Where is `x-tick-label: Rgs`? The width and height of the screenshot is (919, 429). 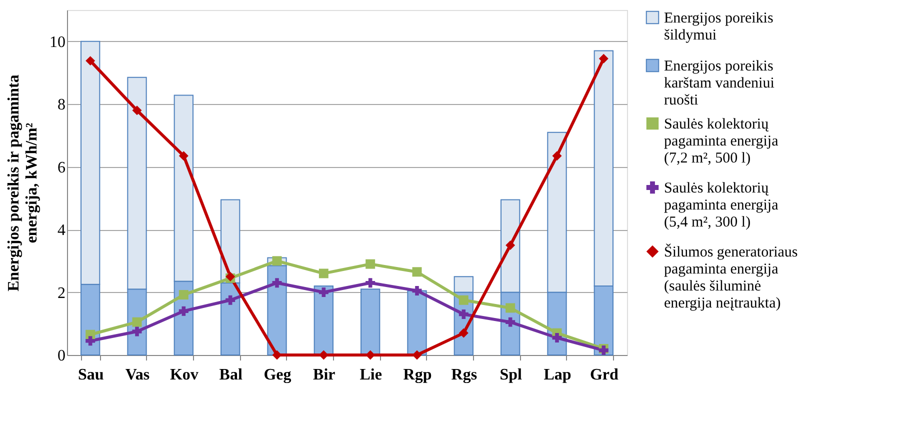 x-tick-label: Rgs is located at coordinates (464, 375).